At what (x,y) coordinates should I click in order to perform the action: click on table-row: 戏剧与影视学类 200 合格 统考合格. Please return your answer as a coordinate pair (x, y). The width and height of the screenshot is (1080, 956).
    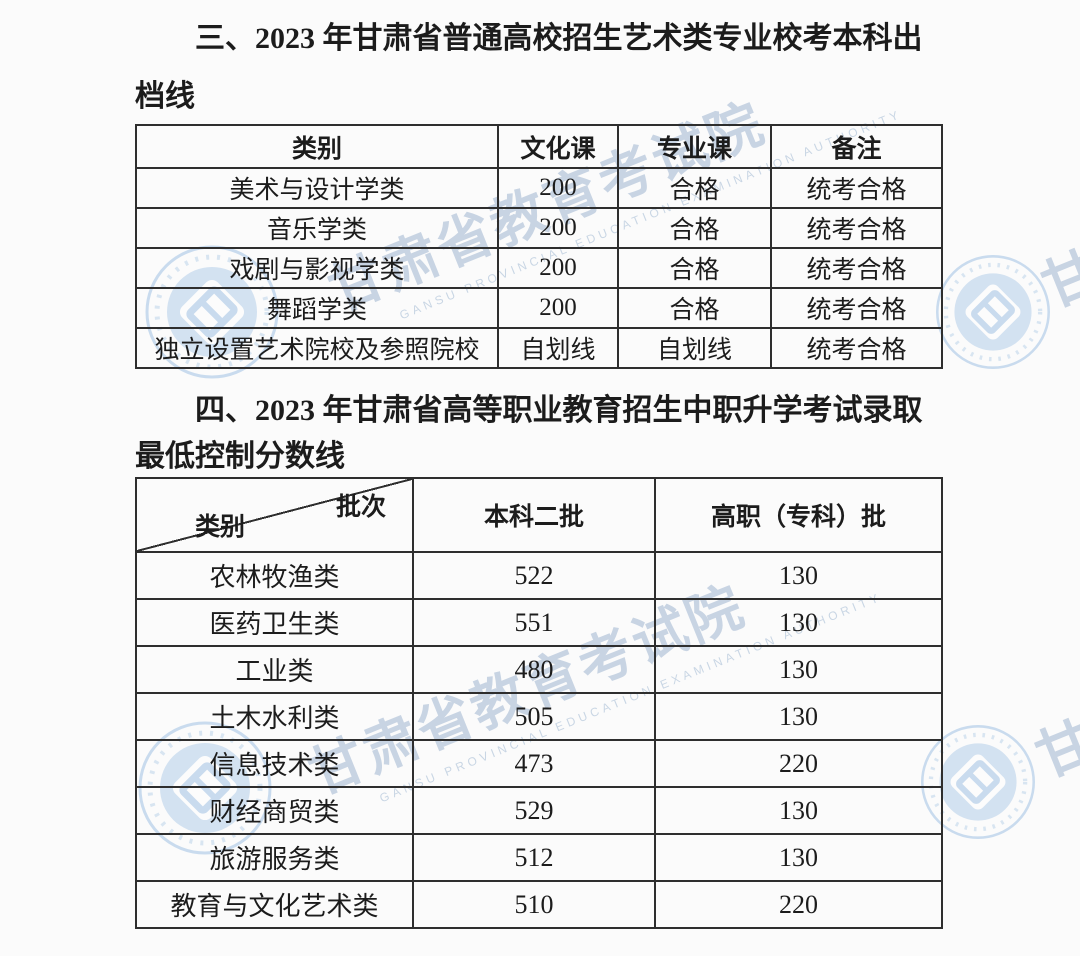
    Looking at the image, I should click on (539, 268).